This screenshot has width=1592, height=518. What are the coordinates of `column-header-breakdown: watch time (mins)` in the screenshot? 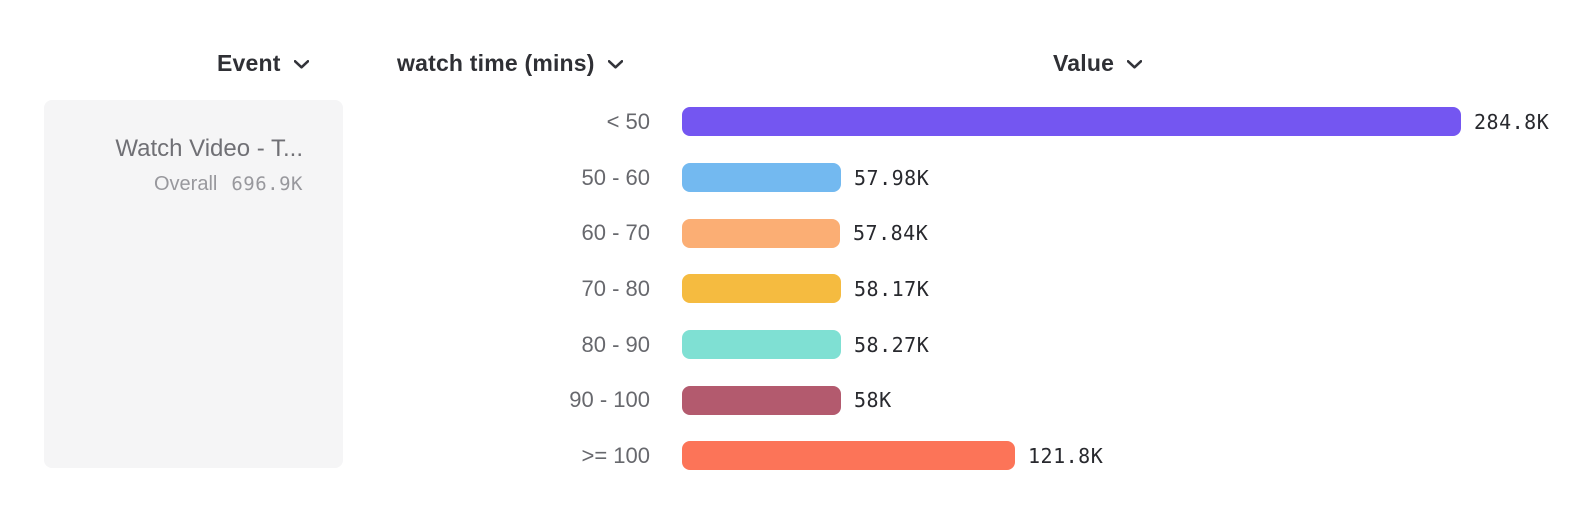 It's located at (510, 63).